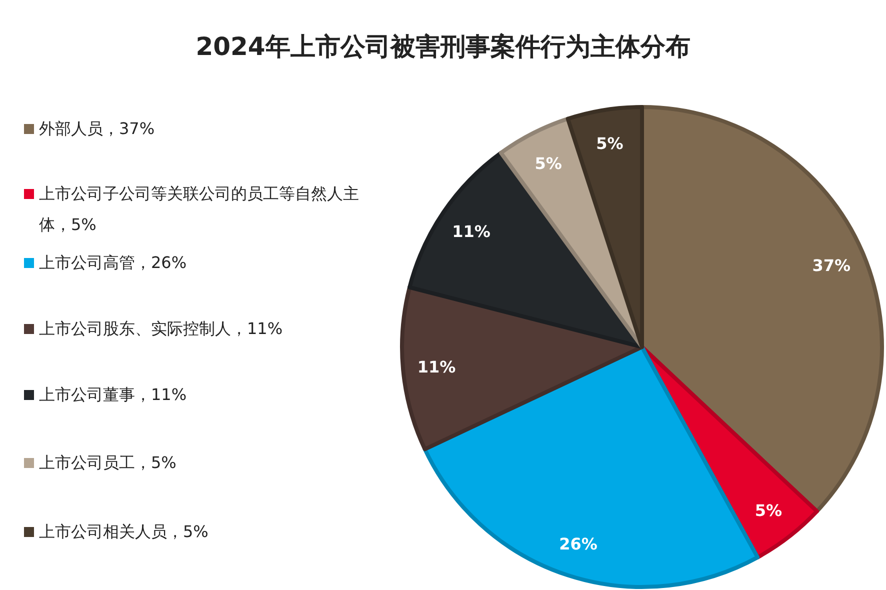  What do you see at coordinates (113, 263) in the screenshot?
I see `legend-label: 上市公司高管，26%` at bounding box center [113, 263].